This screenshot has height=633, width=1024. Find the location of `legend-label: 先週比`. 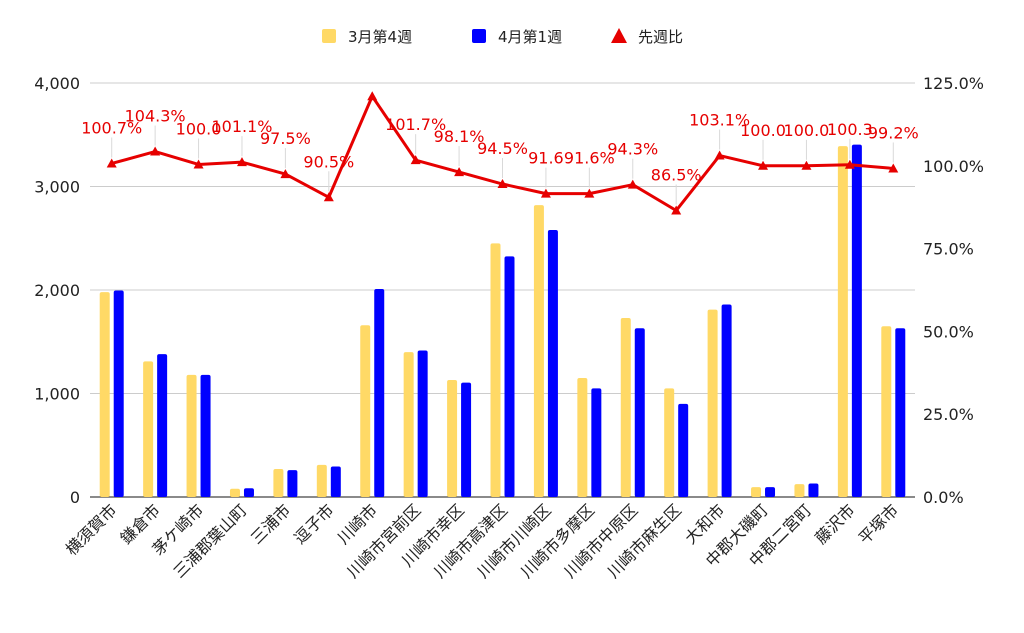

legend-label: 先週比 is located at coordinates (660, 37).